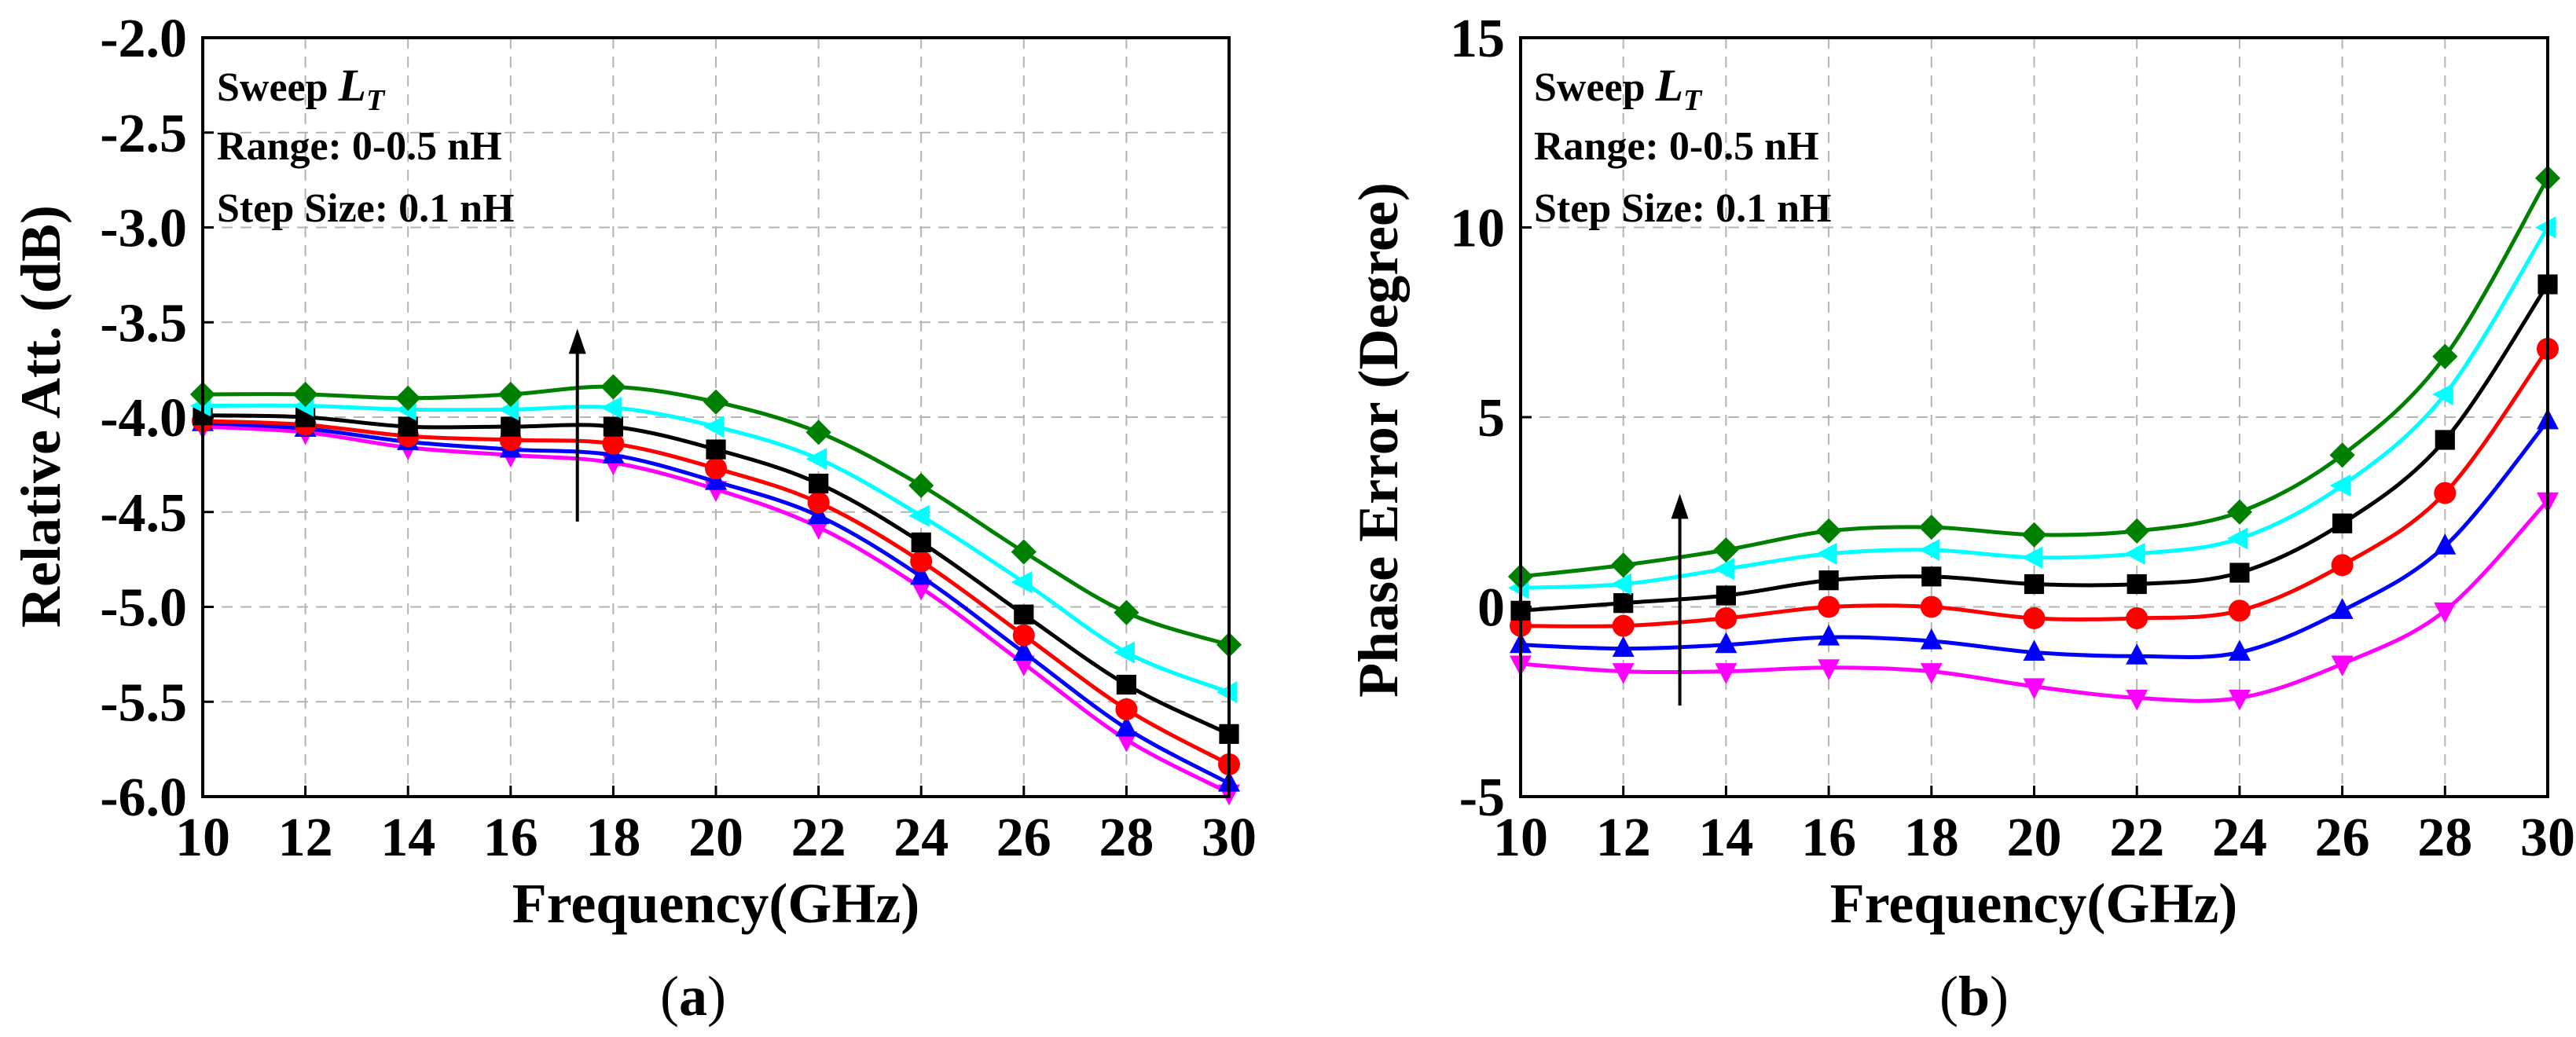 This screenshot has height=1037, width=2576. Describe the element at coordinates (1725, 838) in the screenshot. I see `x-tick-label: 14` at that location.